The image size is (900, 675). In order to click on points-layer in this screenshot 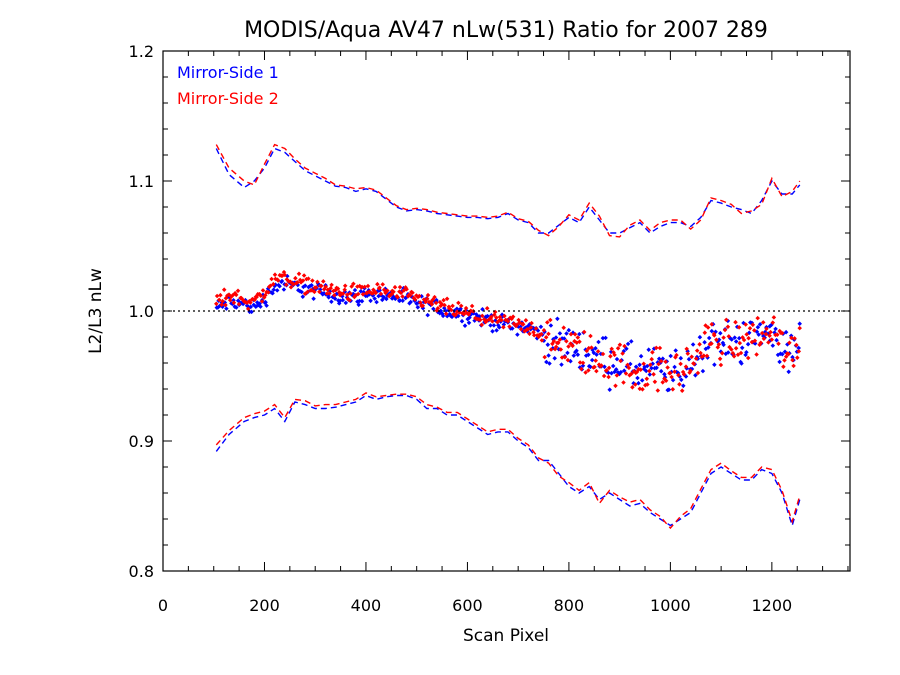, I will do `click(508, 331)`.